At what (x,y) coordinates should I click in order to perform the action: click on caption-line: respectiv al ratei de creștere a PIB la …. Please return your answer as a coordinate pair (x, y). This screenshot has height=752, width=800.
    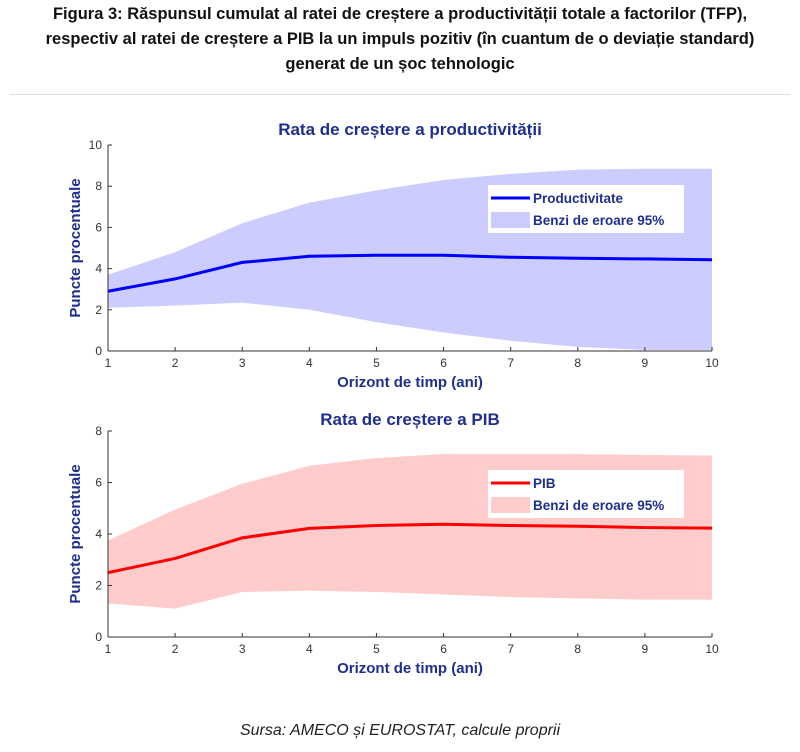
    Looking at the image, I should click on (400, 39).